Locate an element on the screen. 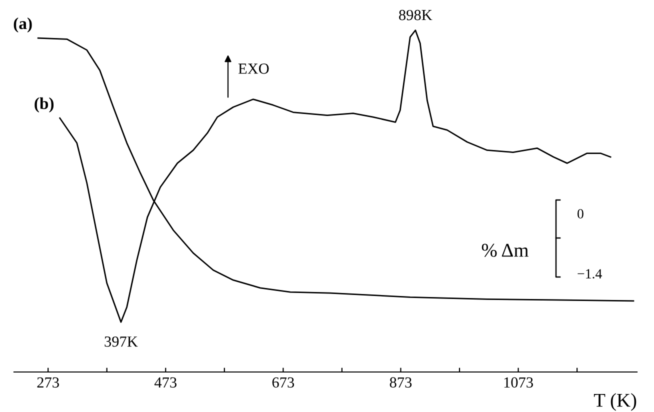 The width and height of the screenshot is (654, 412). annotation: EXO is located at coordinates (253, 69).